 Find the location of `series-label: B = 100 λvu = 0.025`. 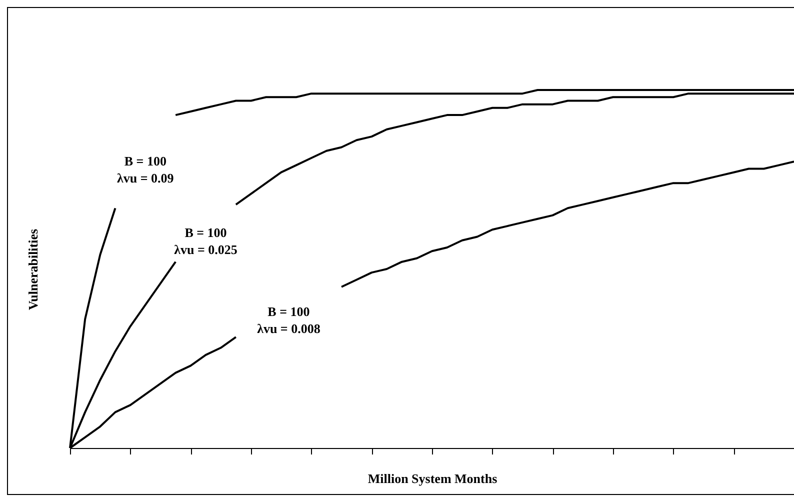

series-label: B = 100 λvu = 0.025 is located at coordinates (206, 241).